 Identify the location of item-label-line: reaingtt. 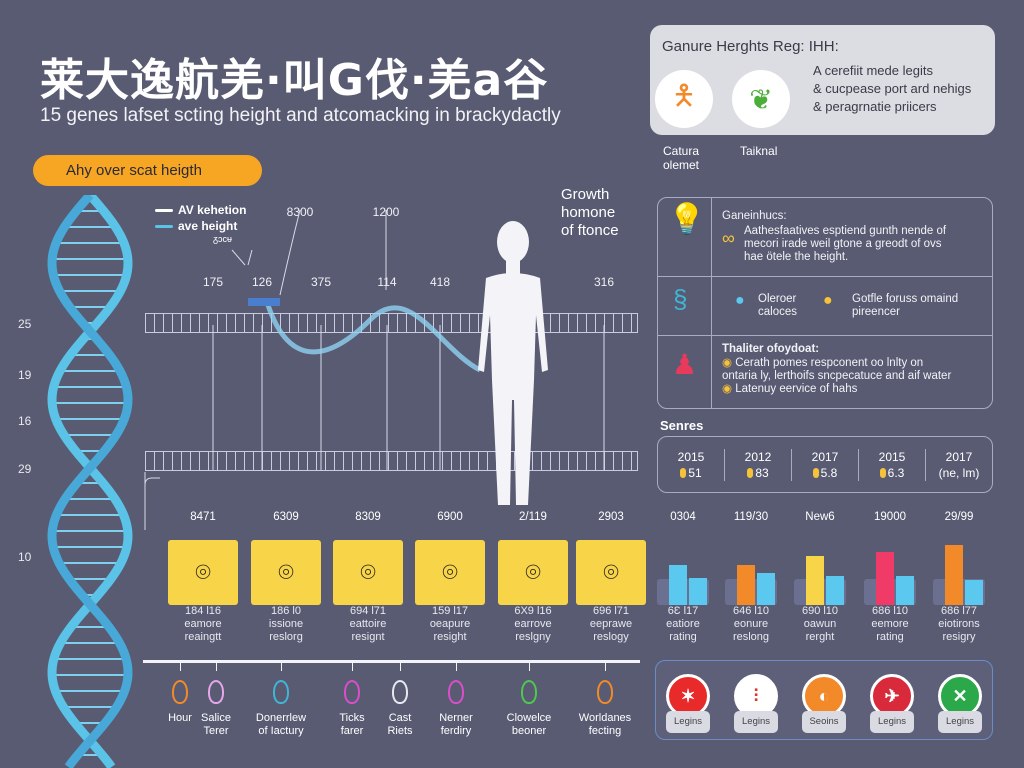
(203, 637).